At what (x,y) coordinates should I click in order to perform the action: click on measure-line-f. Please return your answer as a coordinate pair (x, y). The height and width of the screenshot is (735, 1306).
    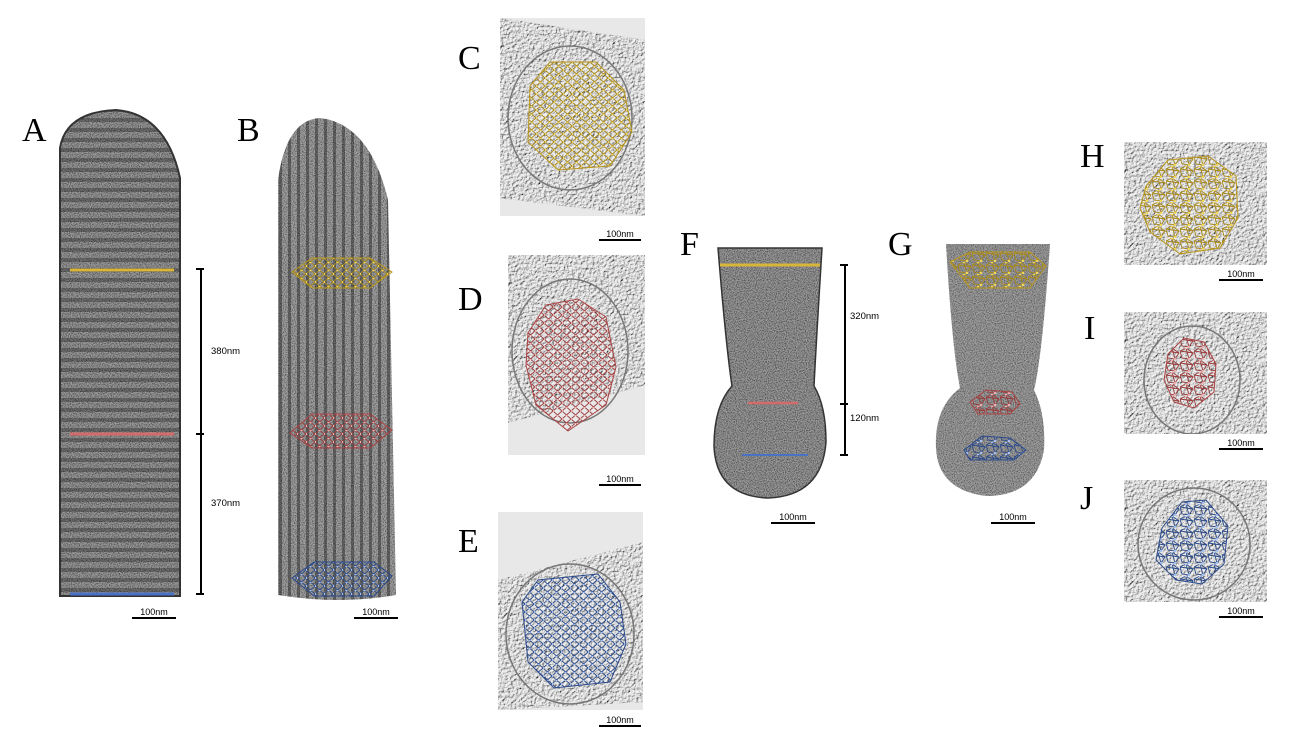
    Looking at the image, I should click on (845, 360).